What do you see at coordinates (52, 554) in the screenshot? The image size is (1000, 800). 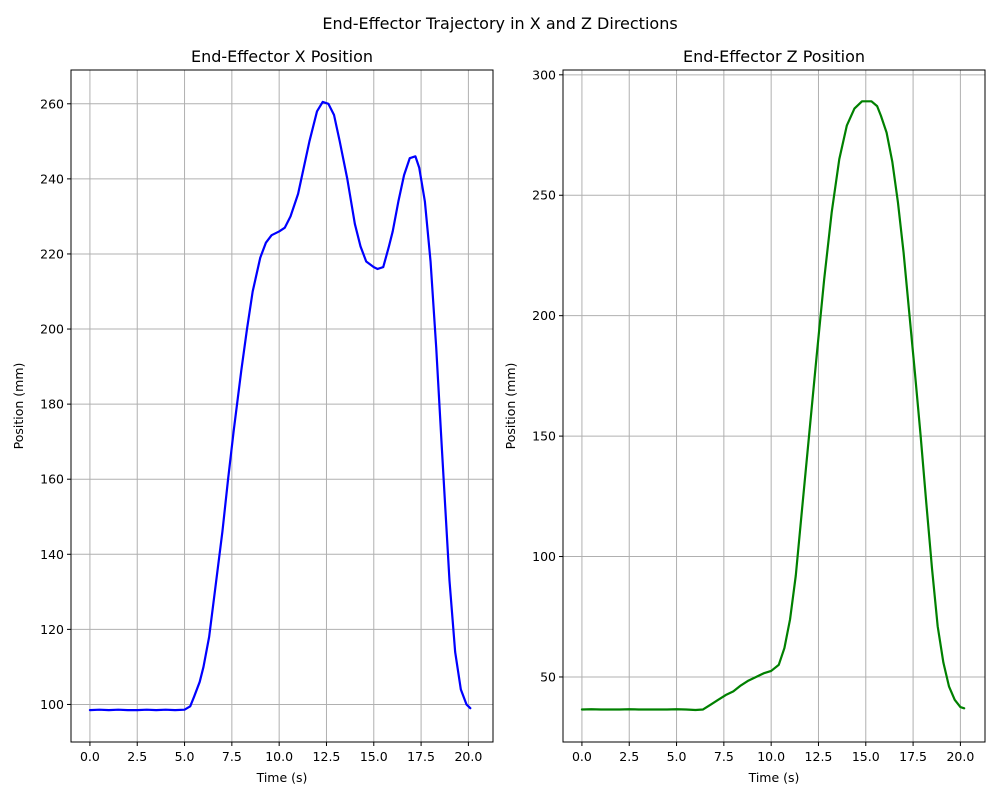 I see `y-tick-label: 140` at bounding box center [52, 554].